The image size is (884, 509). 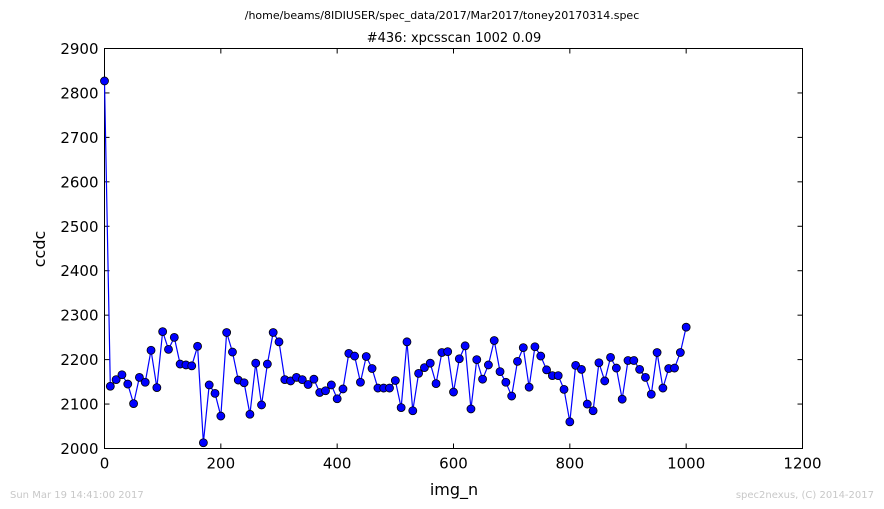 What do you see at coordinates (79, 138) in the screenshot?
I see `y-tick-label: 2700` at bounding box center [79, 138].